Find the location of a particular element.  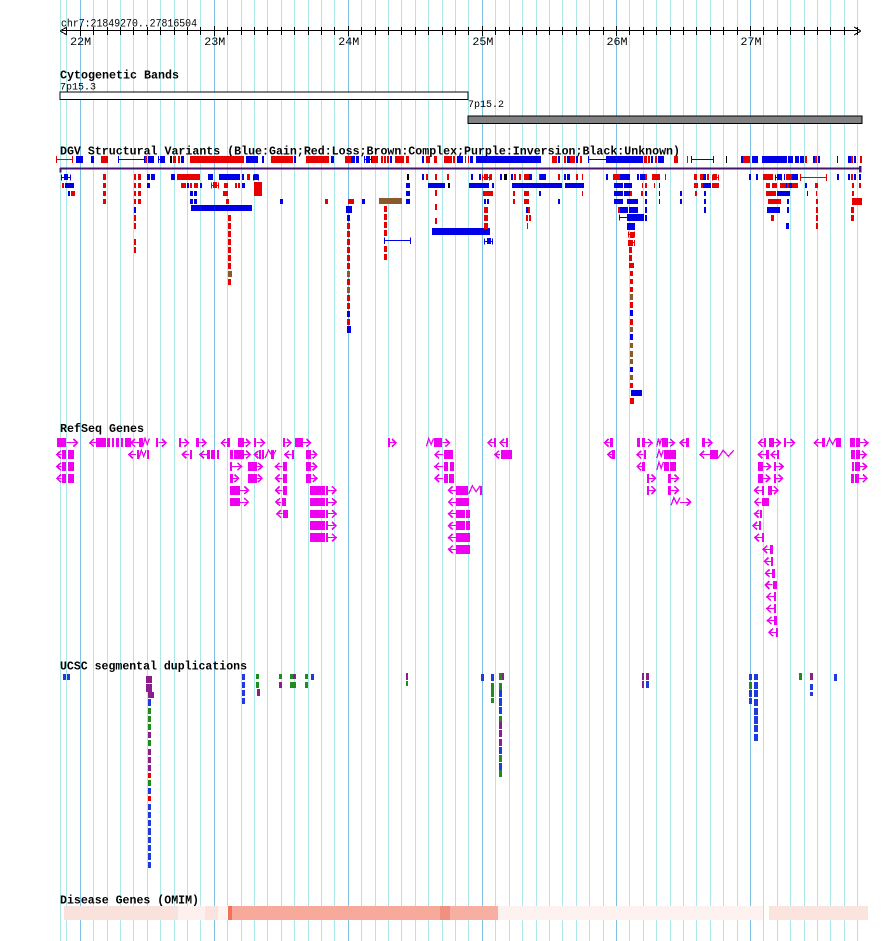

svg-text: 27M is located at coordinates (751, 43).